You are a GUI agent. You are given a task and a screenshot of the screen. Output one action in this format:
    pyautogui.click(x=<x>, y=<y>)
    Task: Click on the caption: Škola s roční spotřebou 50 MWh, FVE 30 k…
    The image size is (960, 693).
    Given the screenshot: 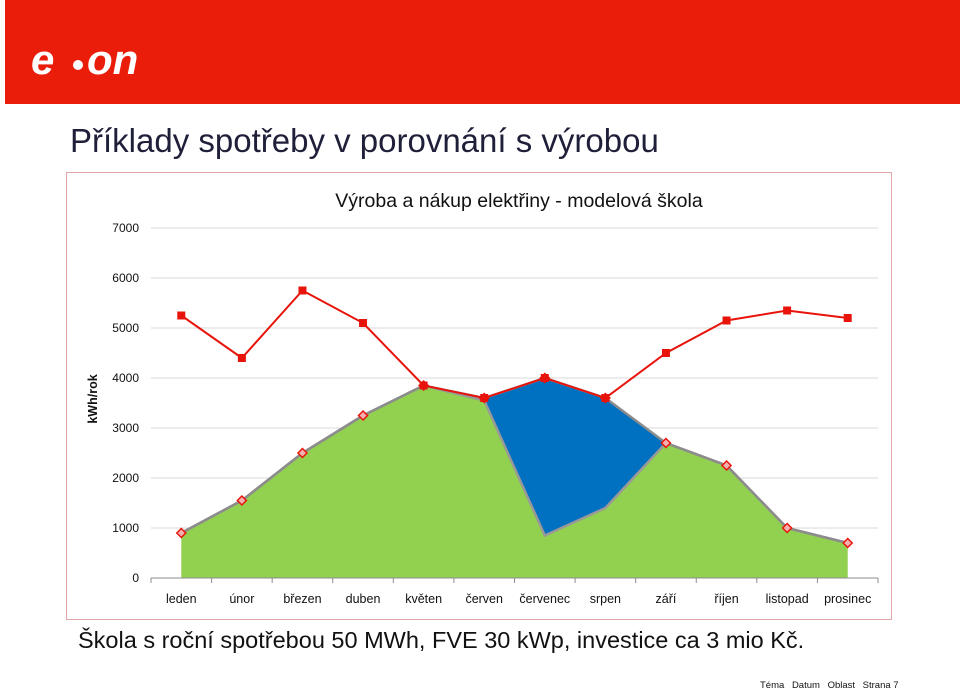 What is the action you would take?
    pyautogui.click(x=441, y=640)
    